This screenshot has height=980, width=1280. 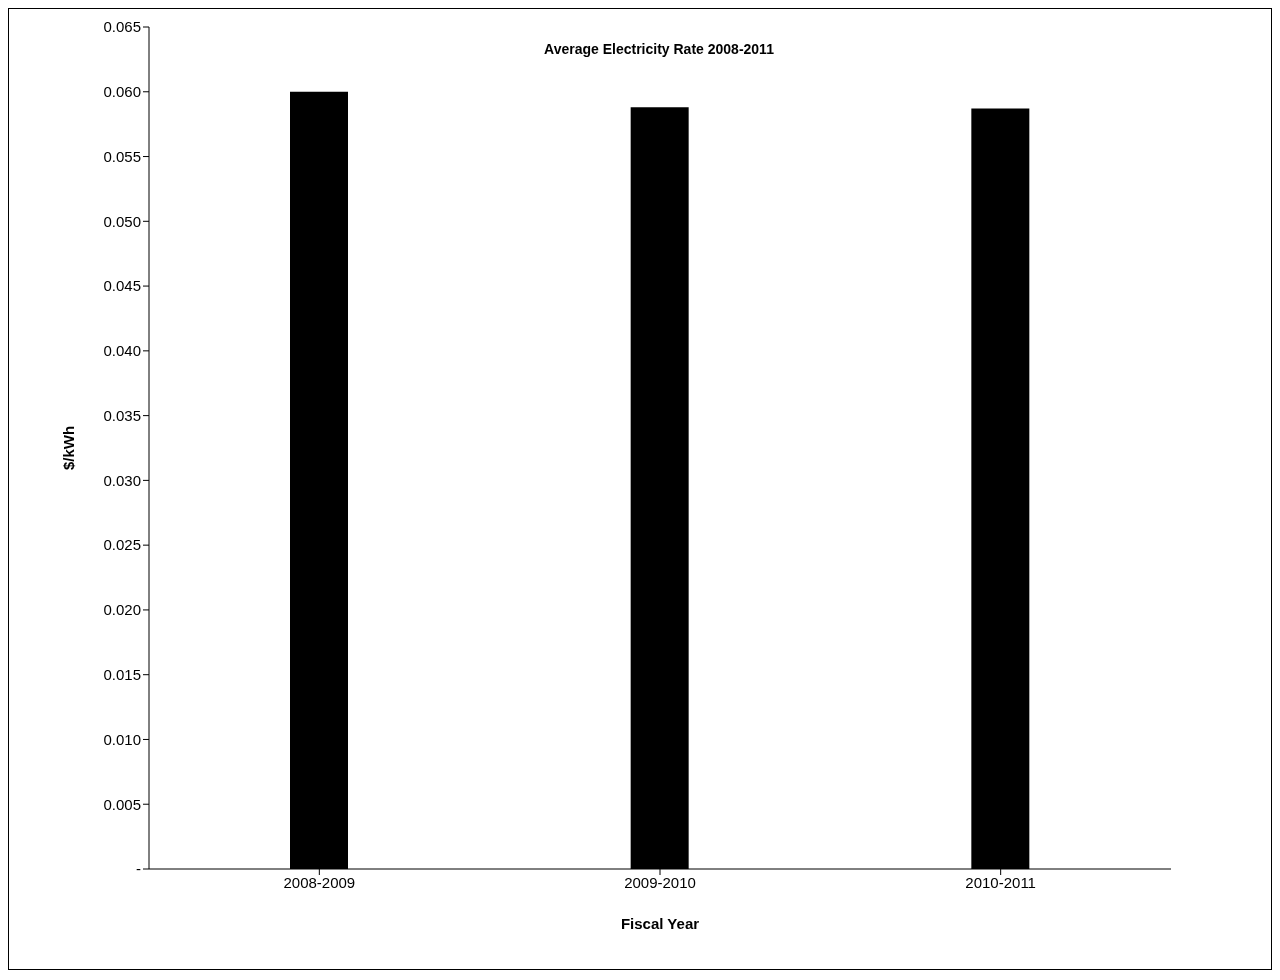 I want to click on y-tick-label: 0.050, so click(x=122, y=221).